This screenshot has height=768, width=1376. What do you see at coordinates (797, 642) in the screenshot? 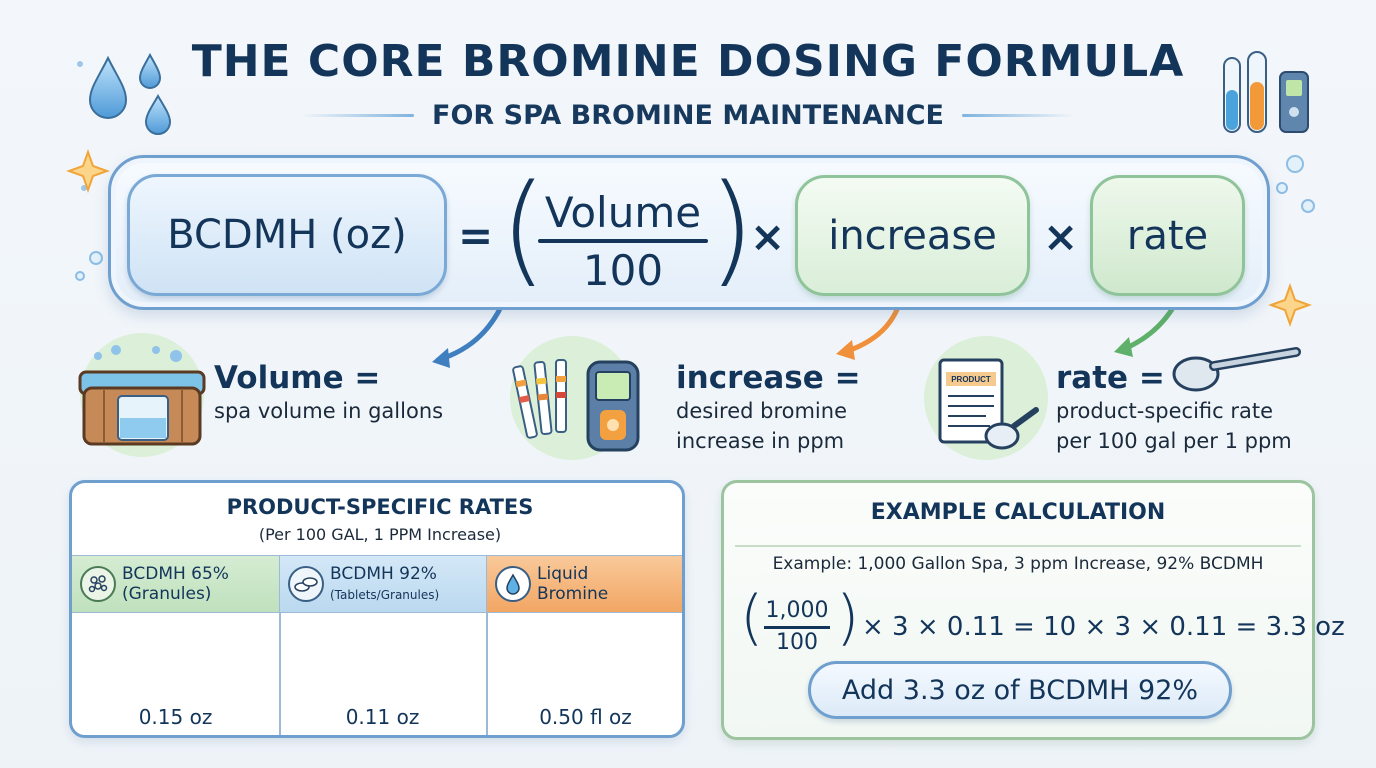
I see `example-denominator: 100` at bounding box center [797, 642].